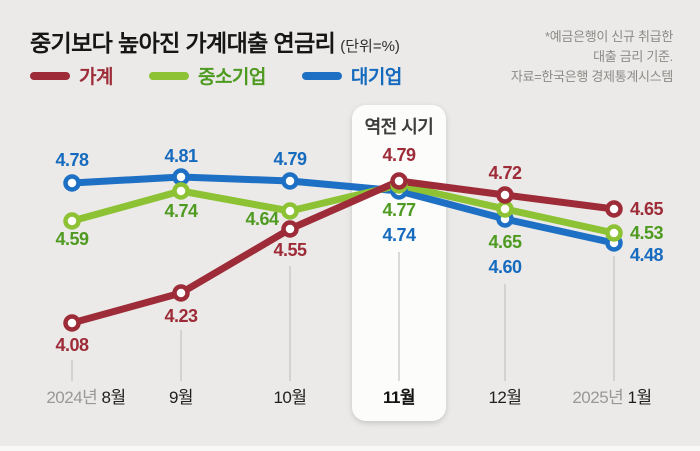 This screenshot has height=451, width=700. Describe the element at coordinates (231, 77) in the screenshot. I see `legend-label: 중소기업` at that location.